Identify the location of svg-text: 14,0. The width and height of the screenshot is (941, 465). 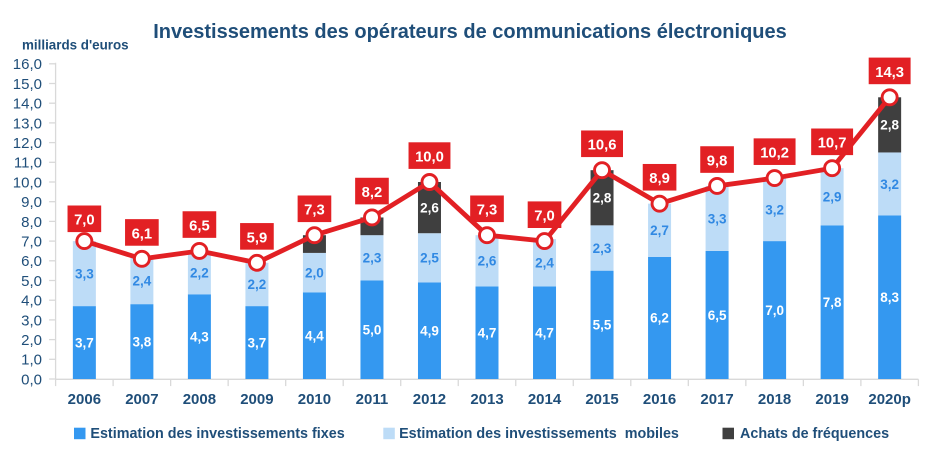
(27, 104).